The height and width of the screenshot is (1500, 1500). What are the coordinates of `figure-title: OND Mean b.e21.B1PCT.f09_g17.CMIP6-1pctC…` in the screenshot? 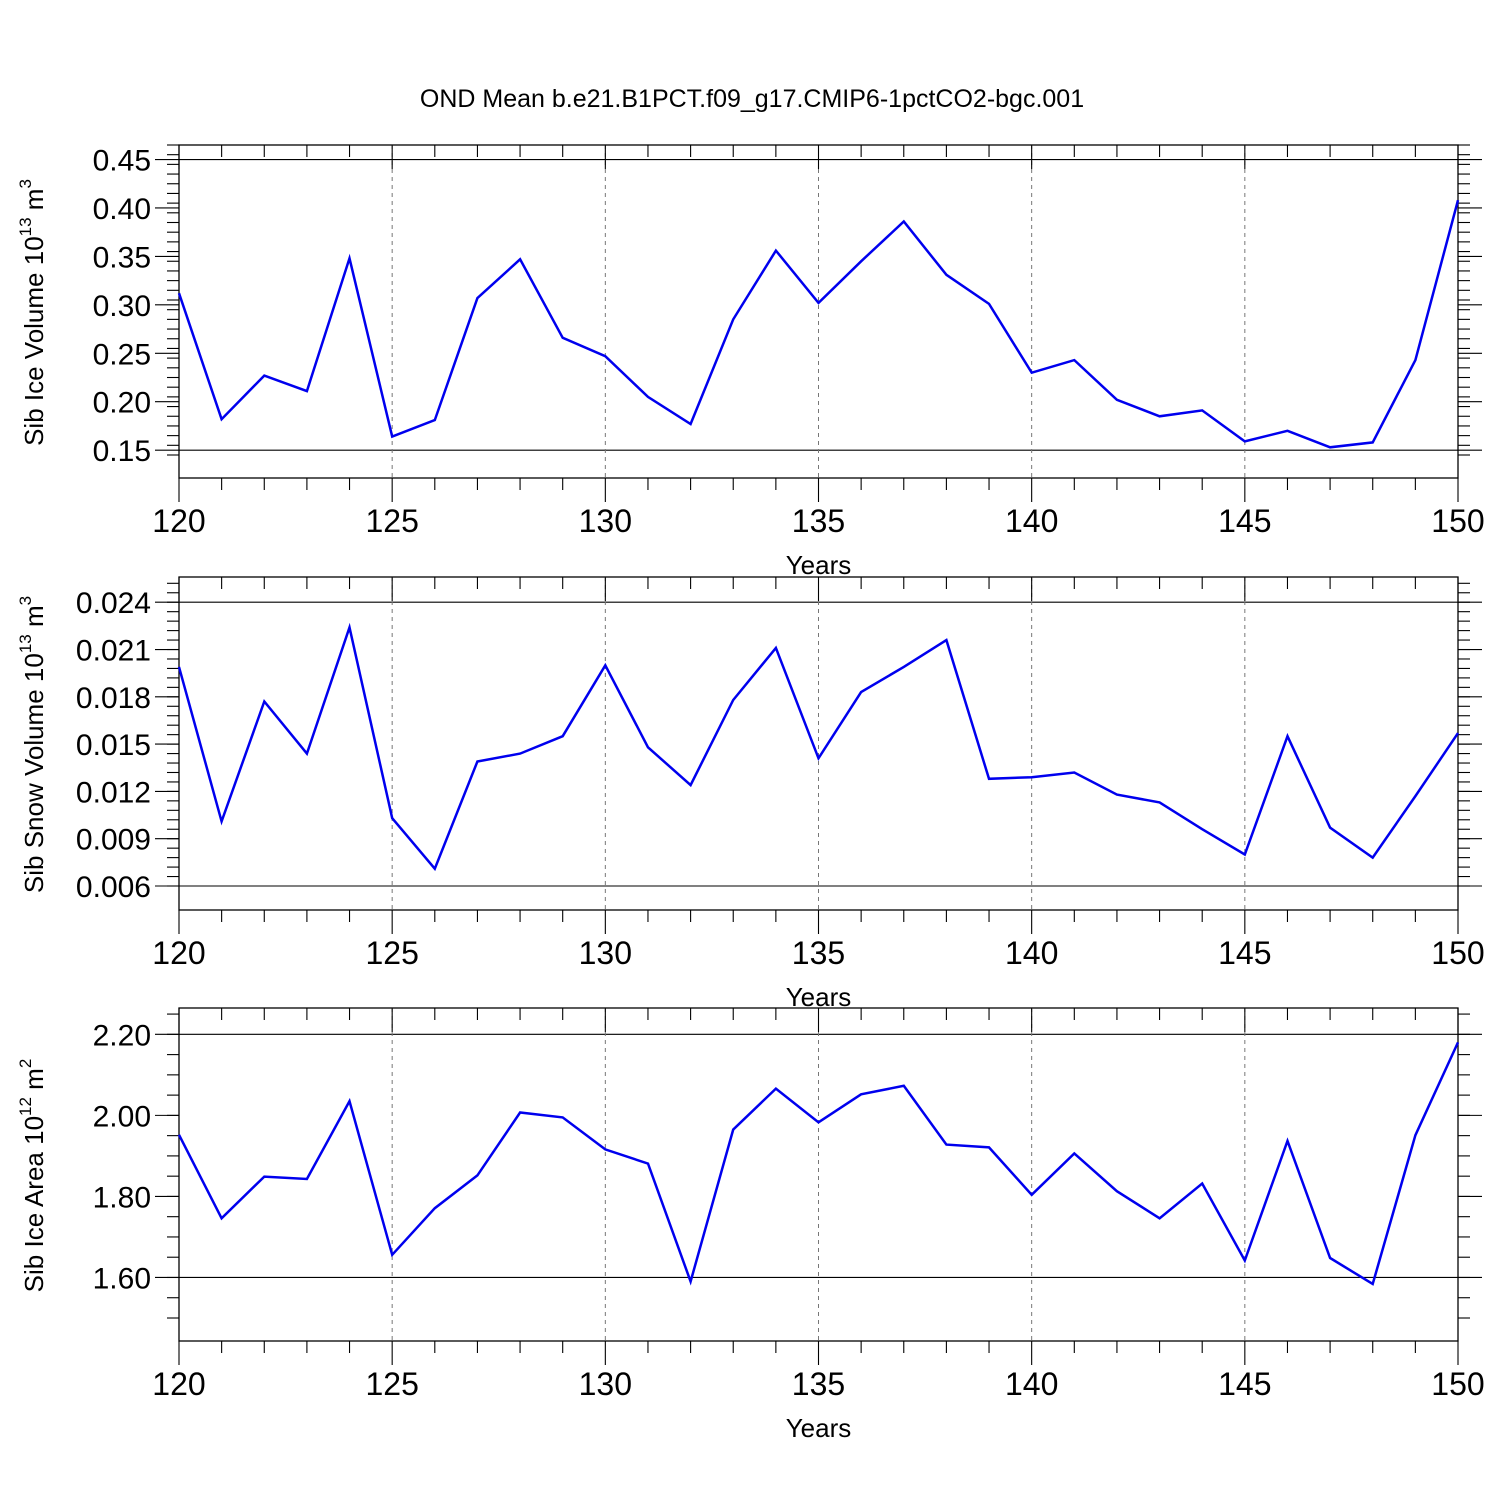 It's located at (752, 99).